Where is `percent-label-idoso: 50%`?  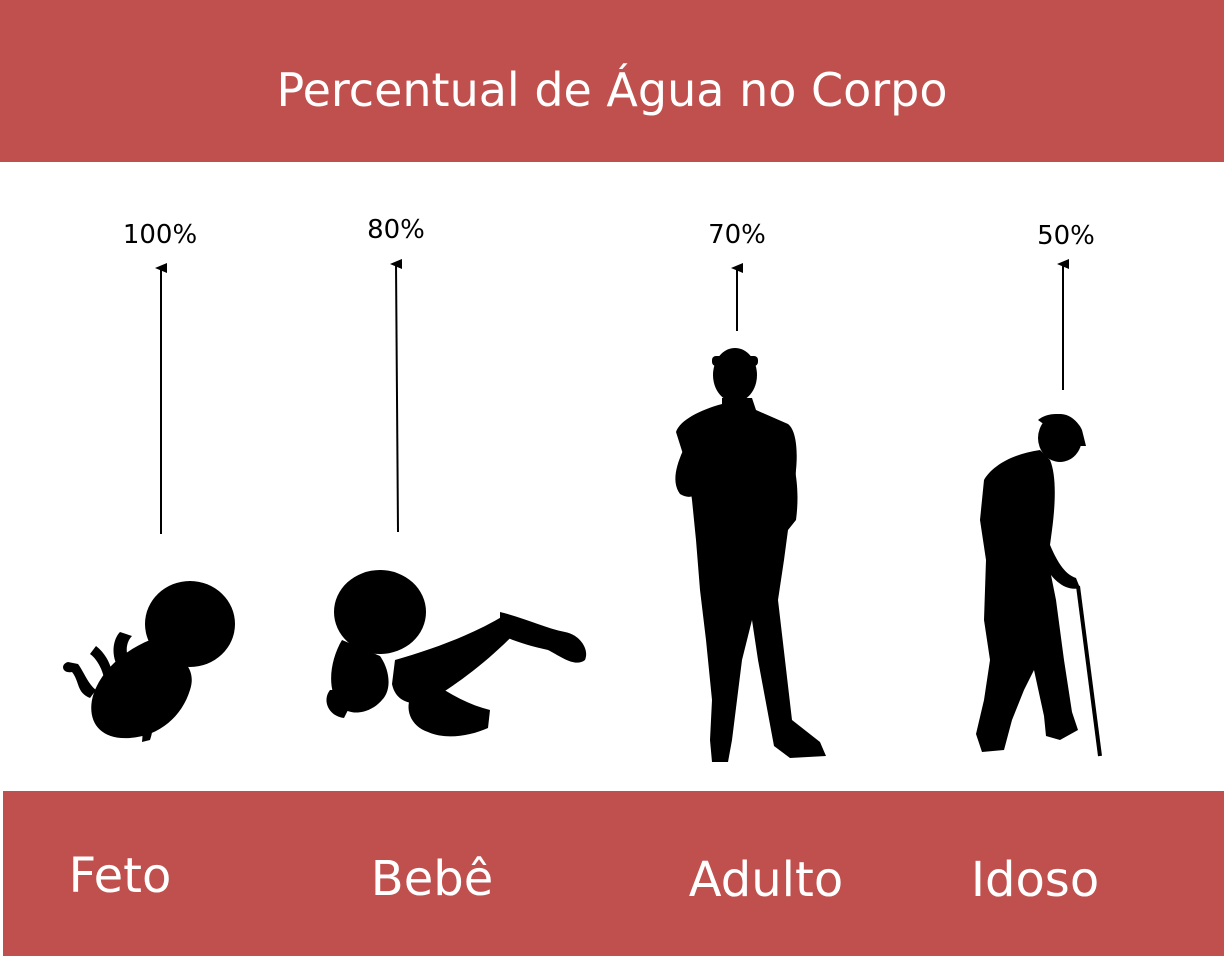
percent-label-idoso: 50% is located at coordinates (1066, 236).